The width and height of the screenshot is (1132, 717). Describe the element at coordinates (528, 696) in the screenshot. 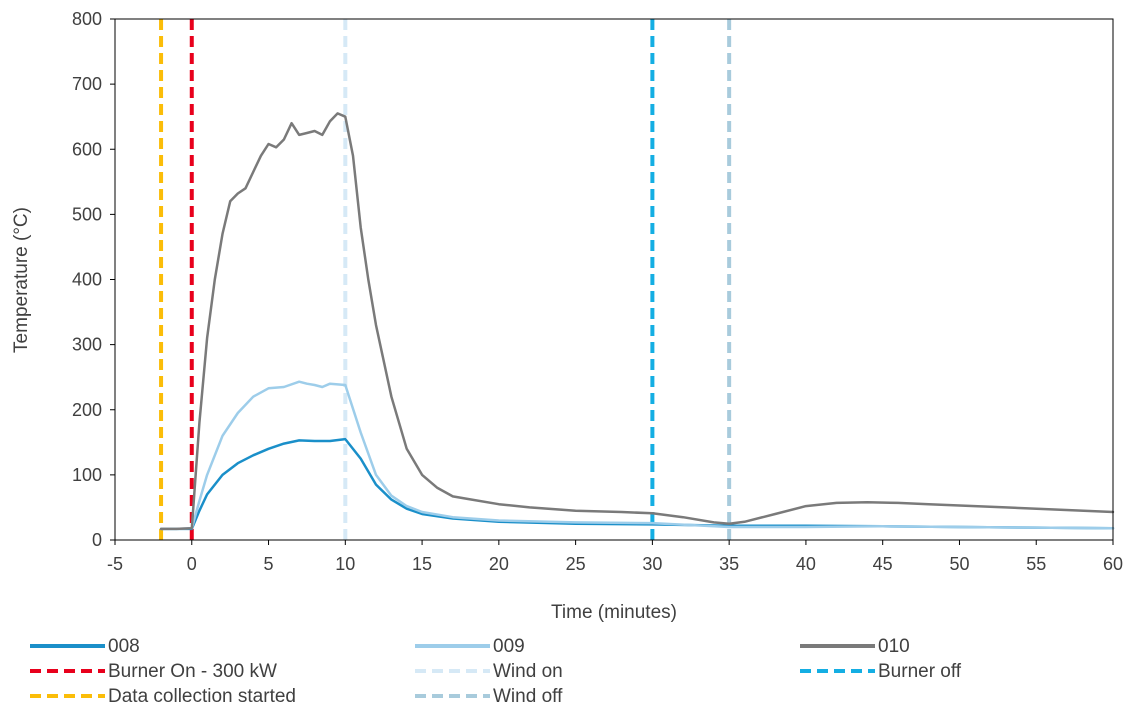

I see `legend-label: Wind off` at that location.